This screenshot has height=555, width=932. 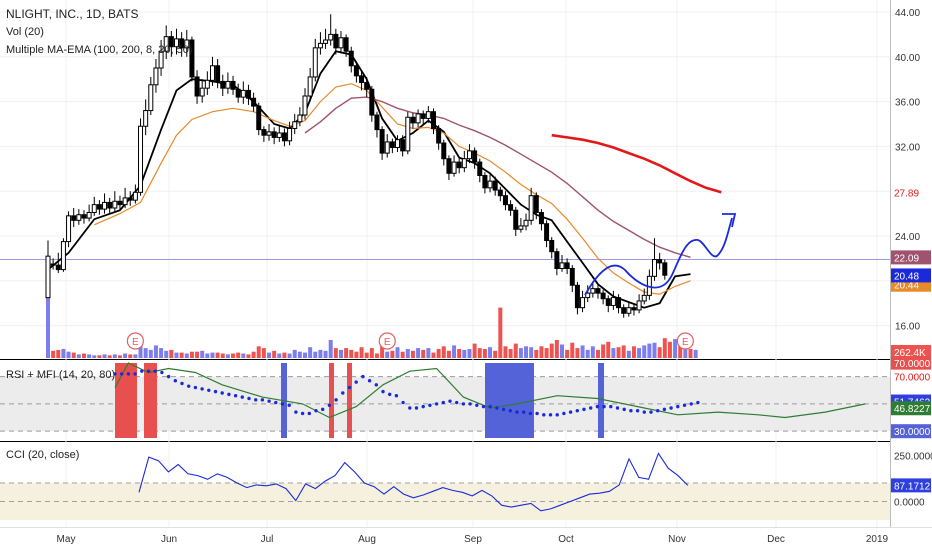 What do you see at coordinates (906, 193) in the screenshot?
I see `price-badge-ema200-text: 27.89` at bounding box center [906, 193].